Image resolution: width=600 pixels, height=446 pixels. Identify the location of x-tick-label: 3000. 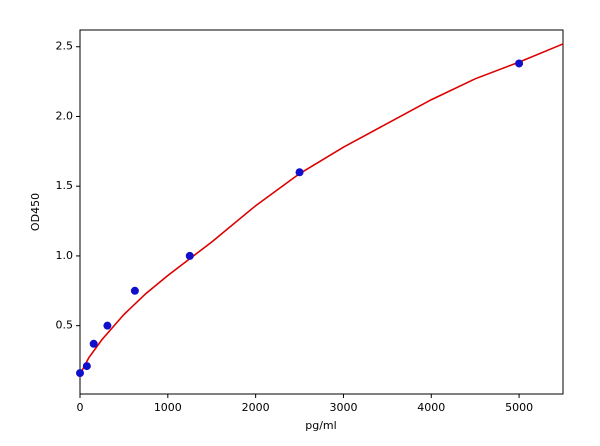
(343, 407).